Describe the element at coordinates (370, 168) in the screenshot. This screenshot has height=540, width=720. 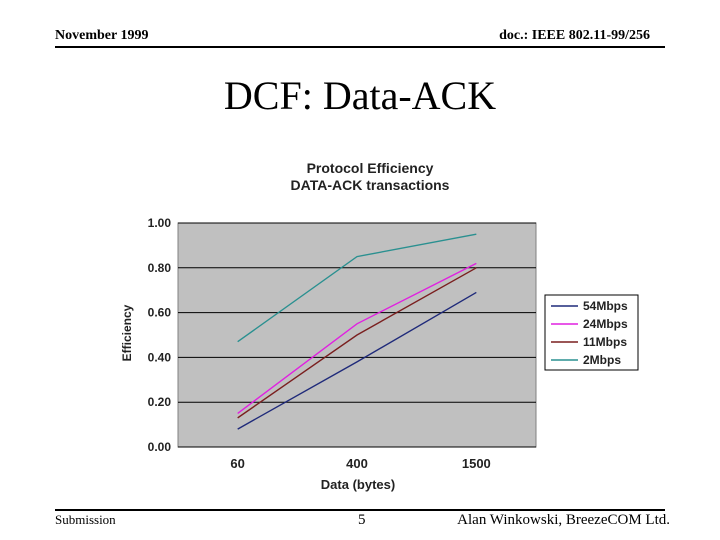
I see `chart-title: Protocol Efficiency` at that location.